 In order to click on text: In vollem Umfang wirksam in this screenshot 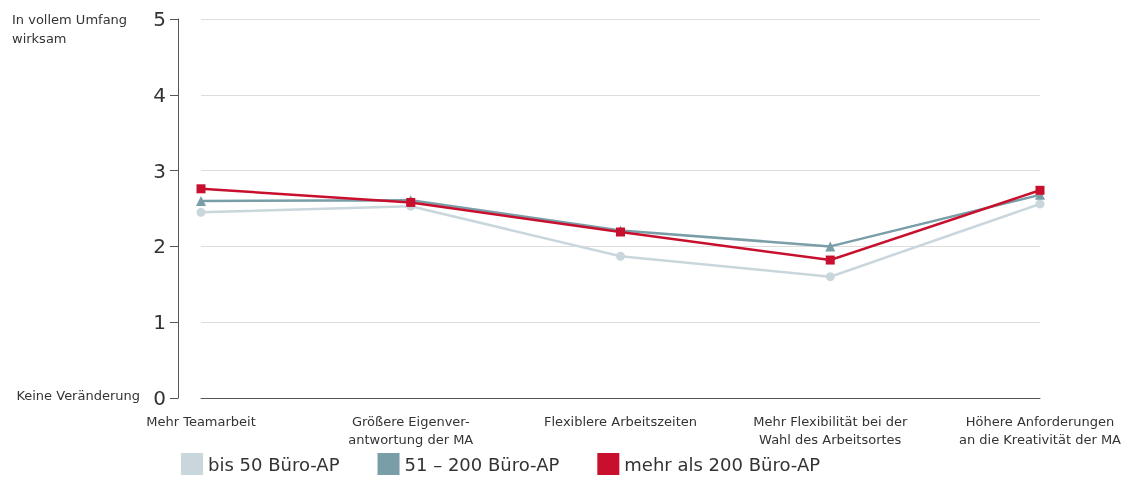, I will do `click(70, 29)`.